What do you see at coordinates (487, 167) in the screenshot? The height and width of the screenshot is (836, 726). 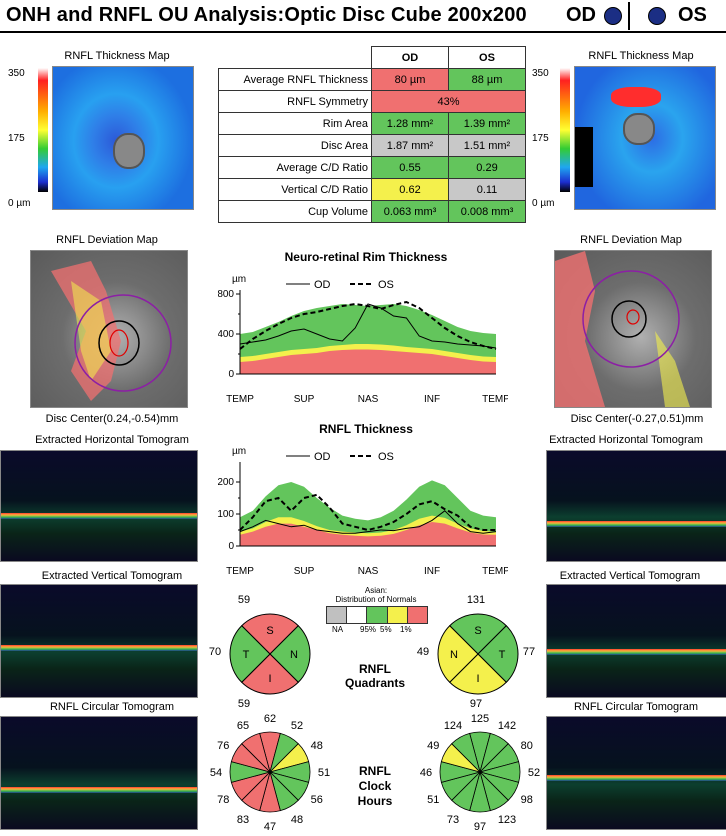 I see `metric-os-value: 0.29` at bounding box center [487, 167].